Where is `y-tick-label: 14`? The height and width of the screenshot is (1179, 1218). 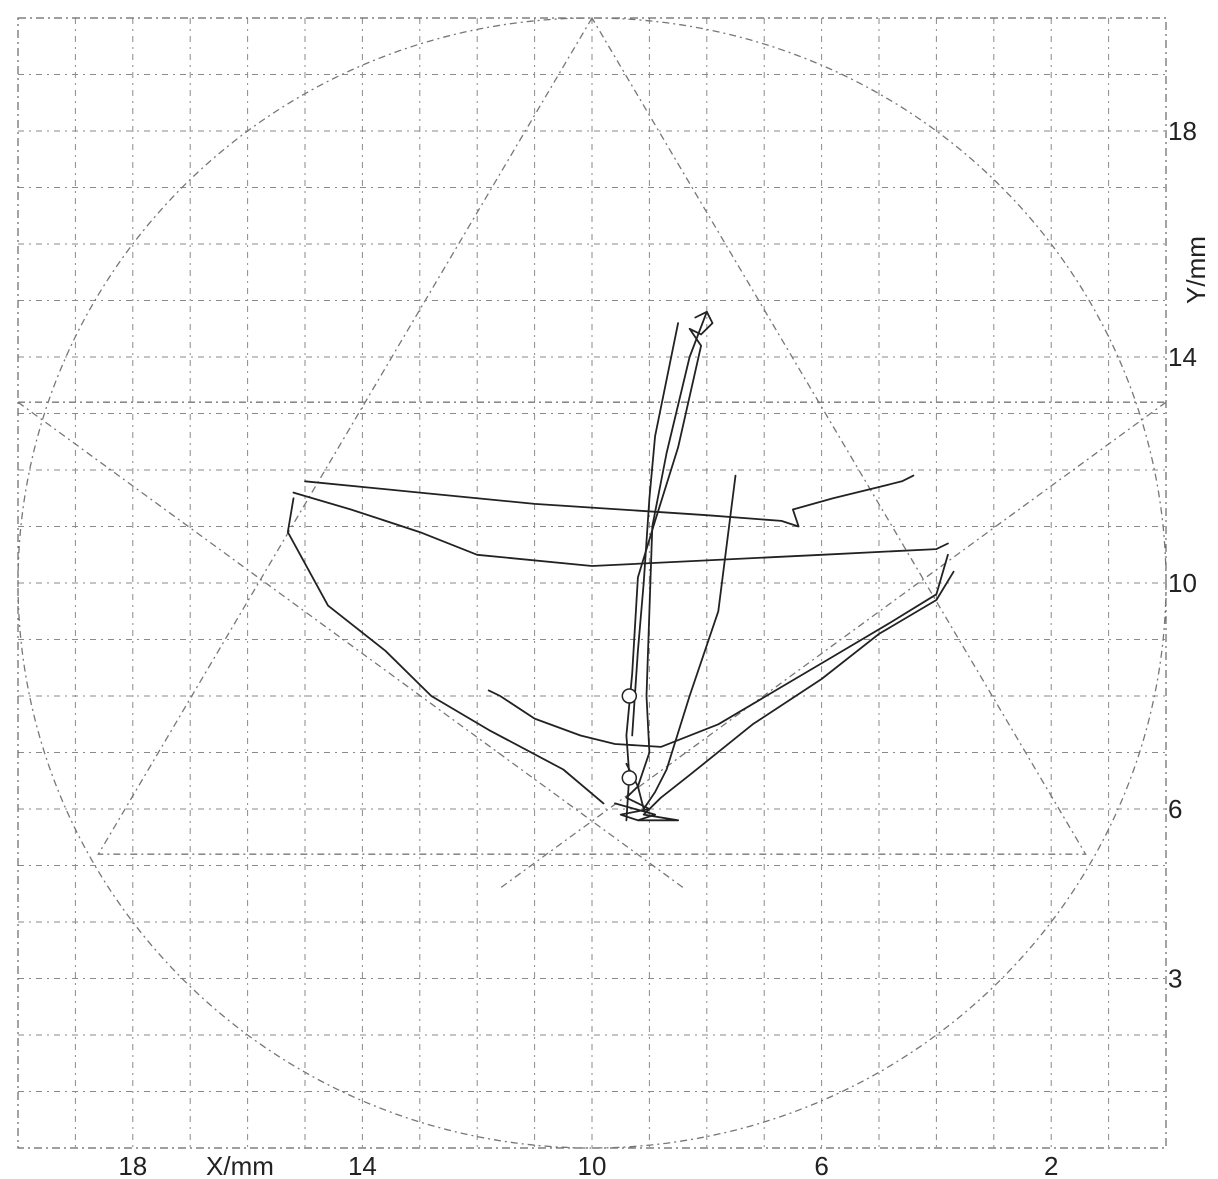
y-tick-label: 14 is located at coordinates (1182, 357).